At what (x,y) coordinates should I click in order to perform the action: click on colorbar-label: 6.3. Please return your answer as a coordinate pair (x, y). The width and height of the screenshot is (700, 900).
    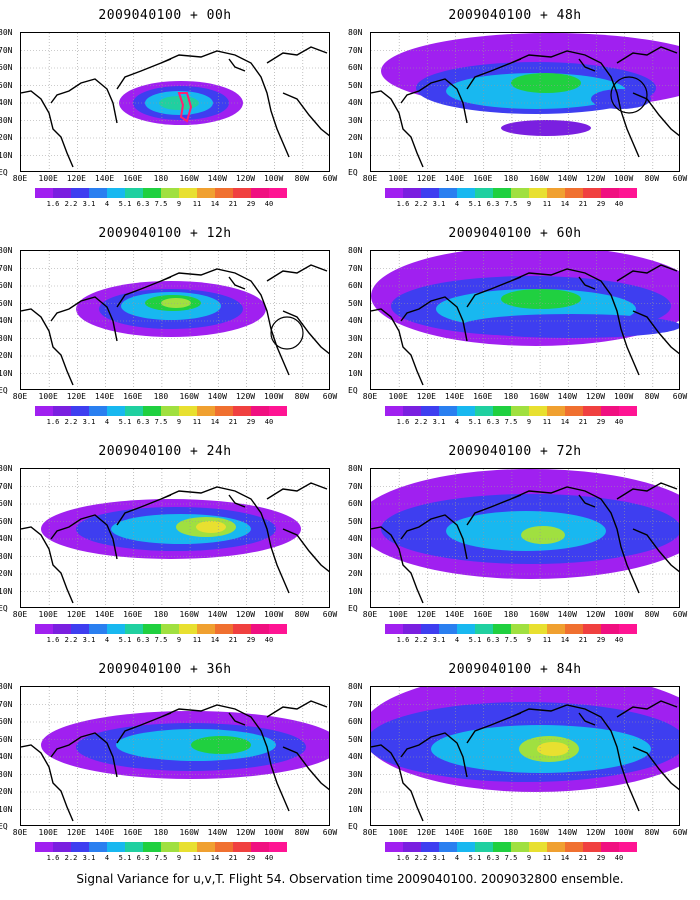
    Looking at the image, I should click on (493, 858).